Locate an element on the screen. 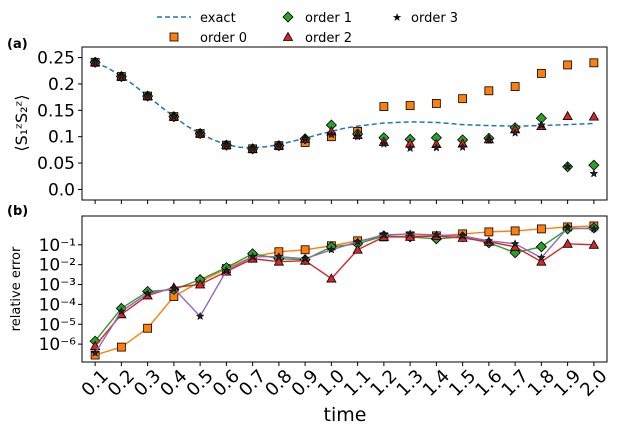 The height and width of the screenshot is (433, 617). panel-b-y-label: relative error is located at coordinates (16, 288).